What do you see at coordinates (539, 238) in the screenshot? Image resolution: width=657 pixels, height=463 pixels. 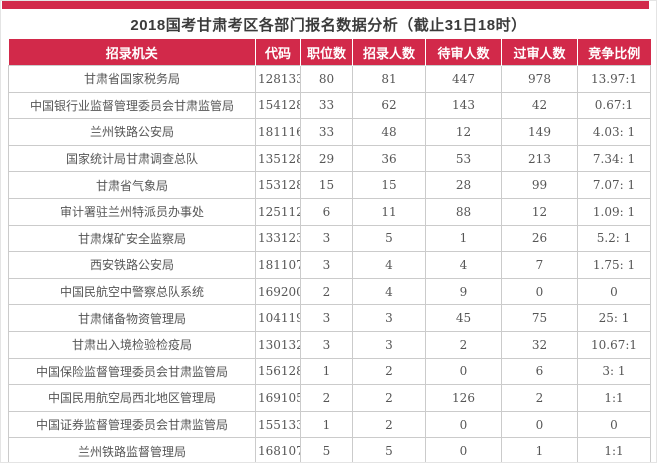 I see `table-cell: 26` at bounding box center [539, 238].